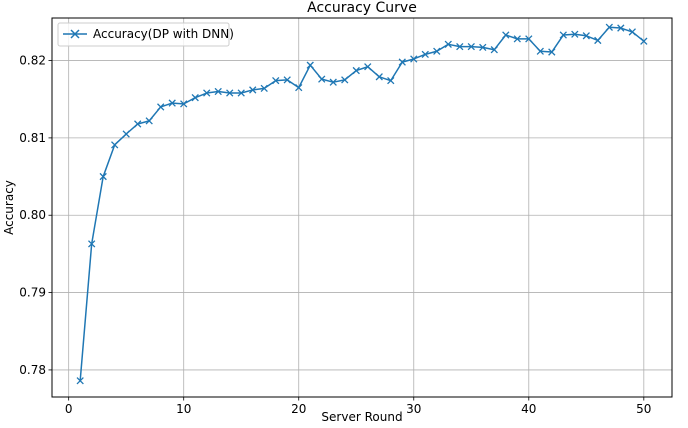 Image resolution: width=688 pixels, height=428 pixels. What do you see at coordinates (643, 409) in the screenshot?
I see `x-tick-label: 50` at bounding box center [643, 409].